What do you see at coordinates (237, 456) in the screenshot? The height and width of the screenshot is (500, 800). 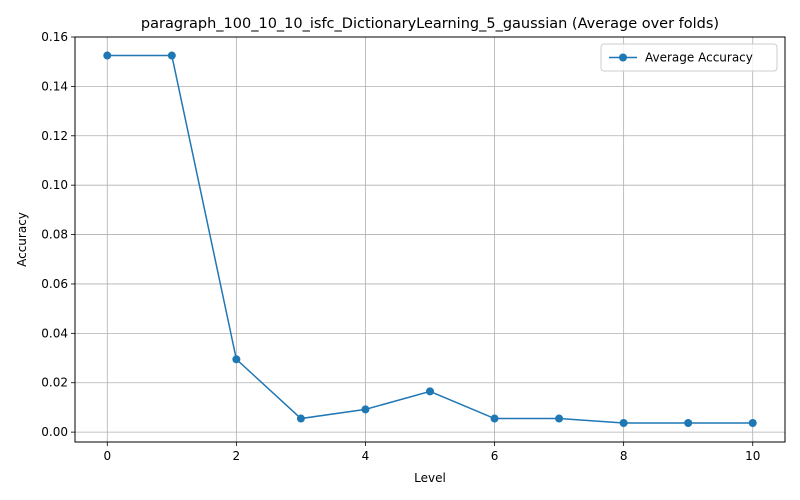 I see `x-tick-label: 2` at bounding box center [237, 456].